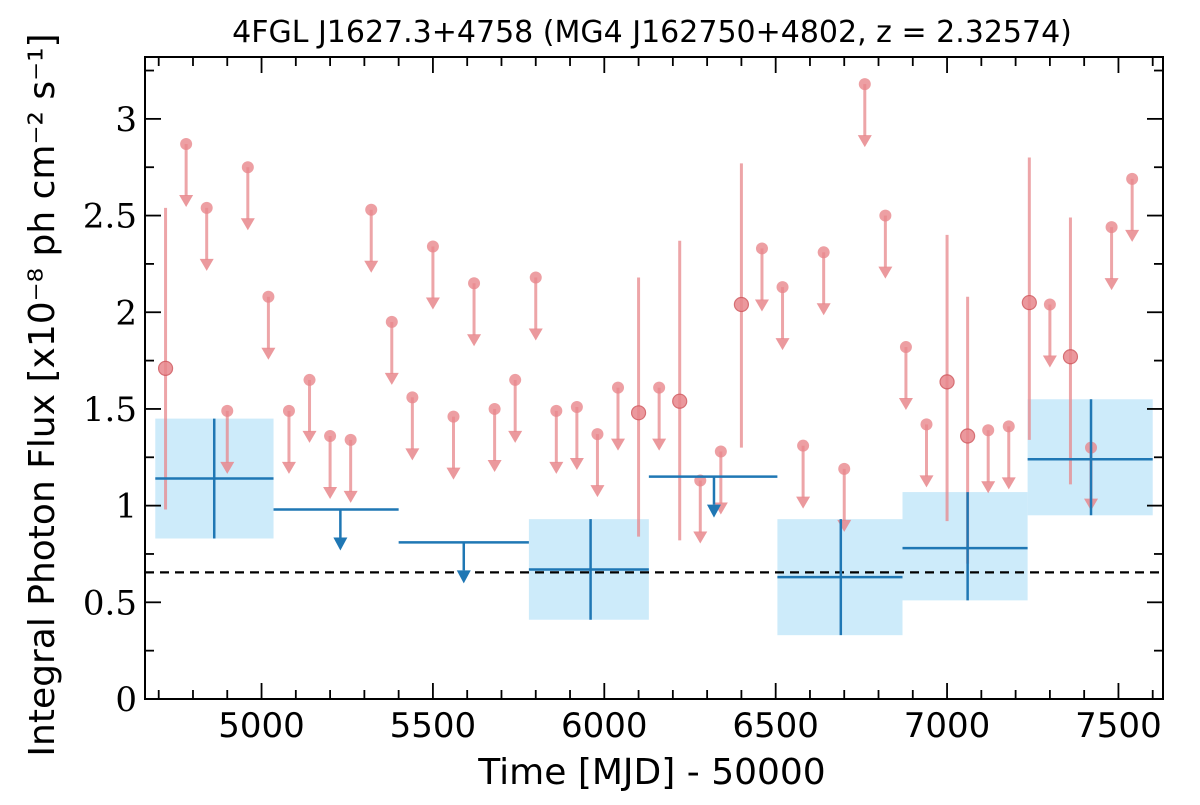 Image resolution: width=1200 pixels, height=805 pixels. What do you see at coordinates (433, 726) in the screenshot?
I see `x-tick-label: 5500` at bounding box center [433, 726].